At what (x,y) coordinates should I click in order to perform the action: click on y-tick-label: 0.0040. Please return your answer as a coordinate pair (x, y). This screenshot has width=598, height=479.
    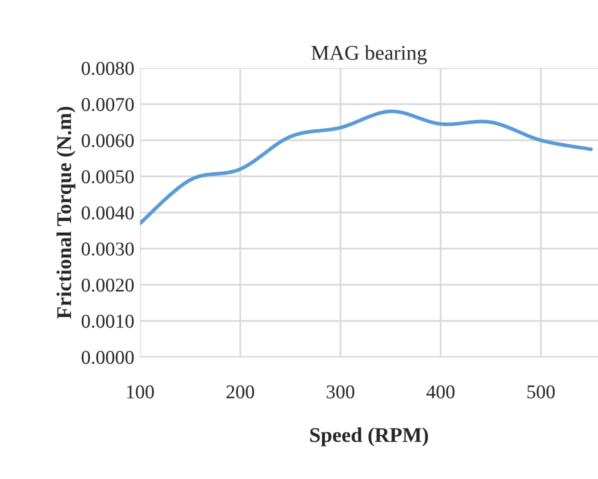
    Looking at the image, I should click on (108, 213).